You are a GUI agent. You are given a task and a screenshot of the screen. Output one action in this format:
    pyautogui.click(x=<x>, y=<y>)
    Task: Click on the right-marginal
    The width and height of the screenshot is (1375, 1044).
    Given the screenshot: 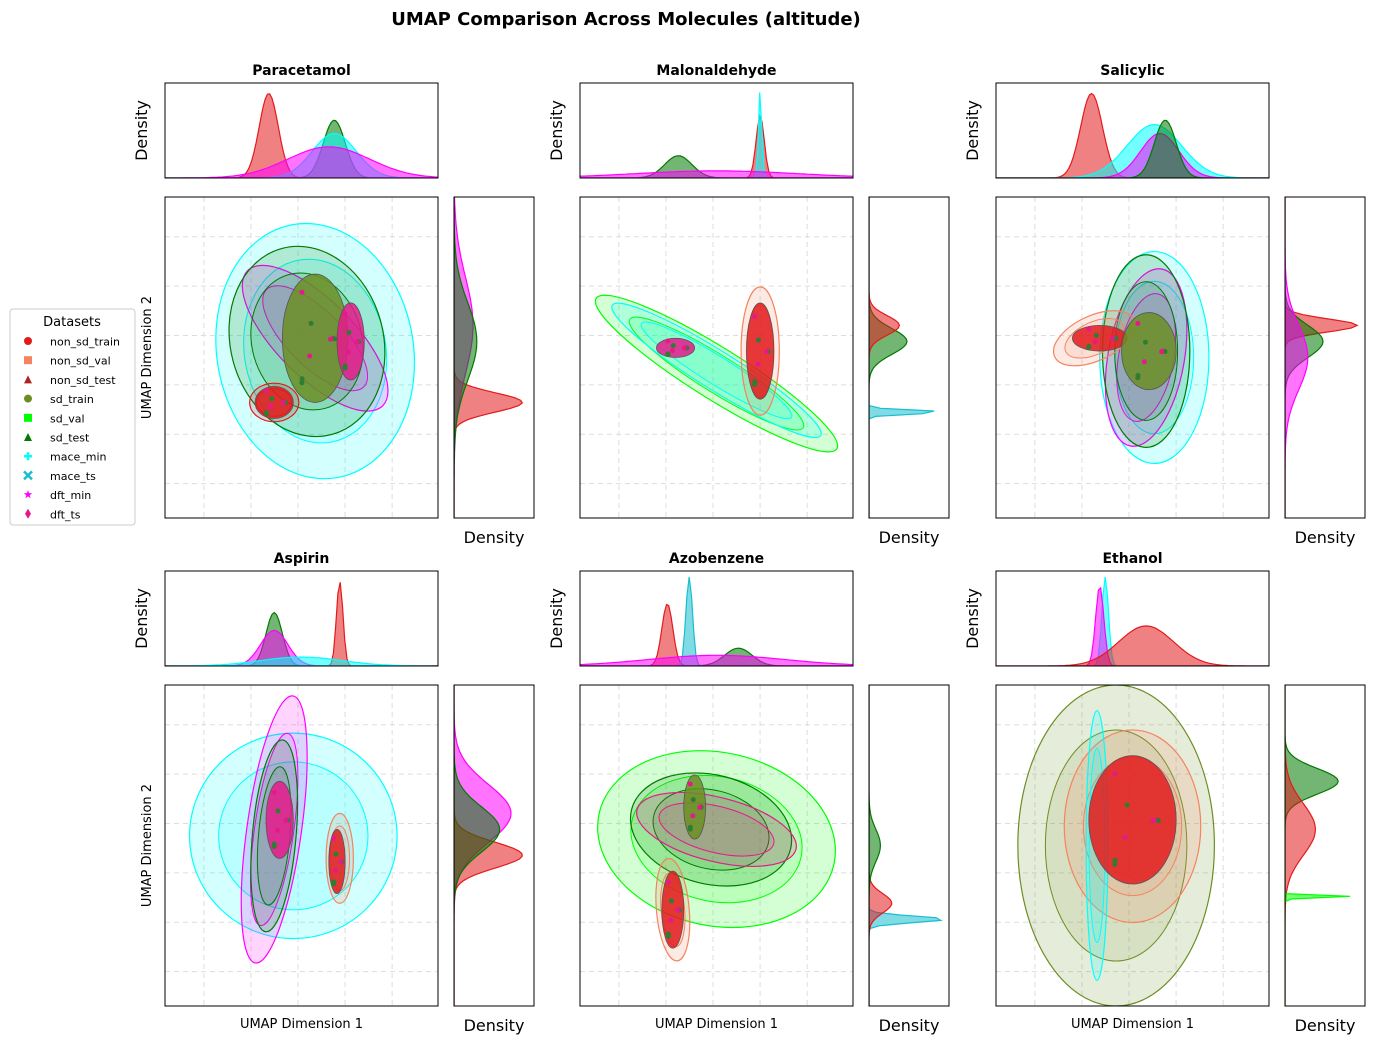 What is the action you would take?
    pyautogui.click(x=488, y=845)
    